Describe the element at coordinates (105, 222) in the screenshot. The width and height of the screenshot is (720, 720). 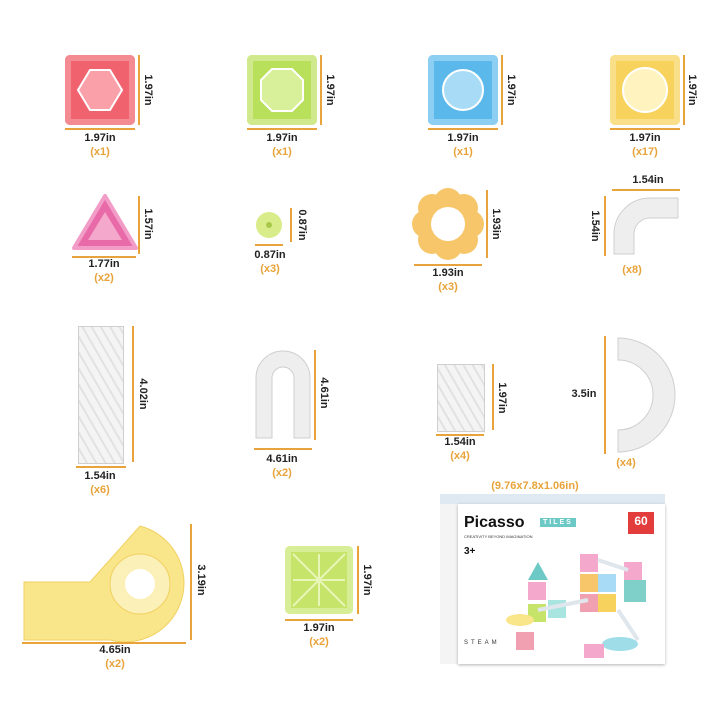
I see `pink-triangle-tile` at that location.